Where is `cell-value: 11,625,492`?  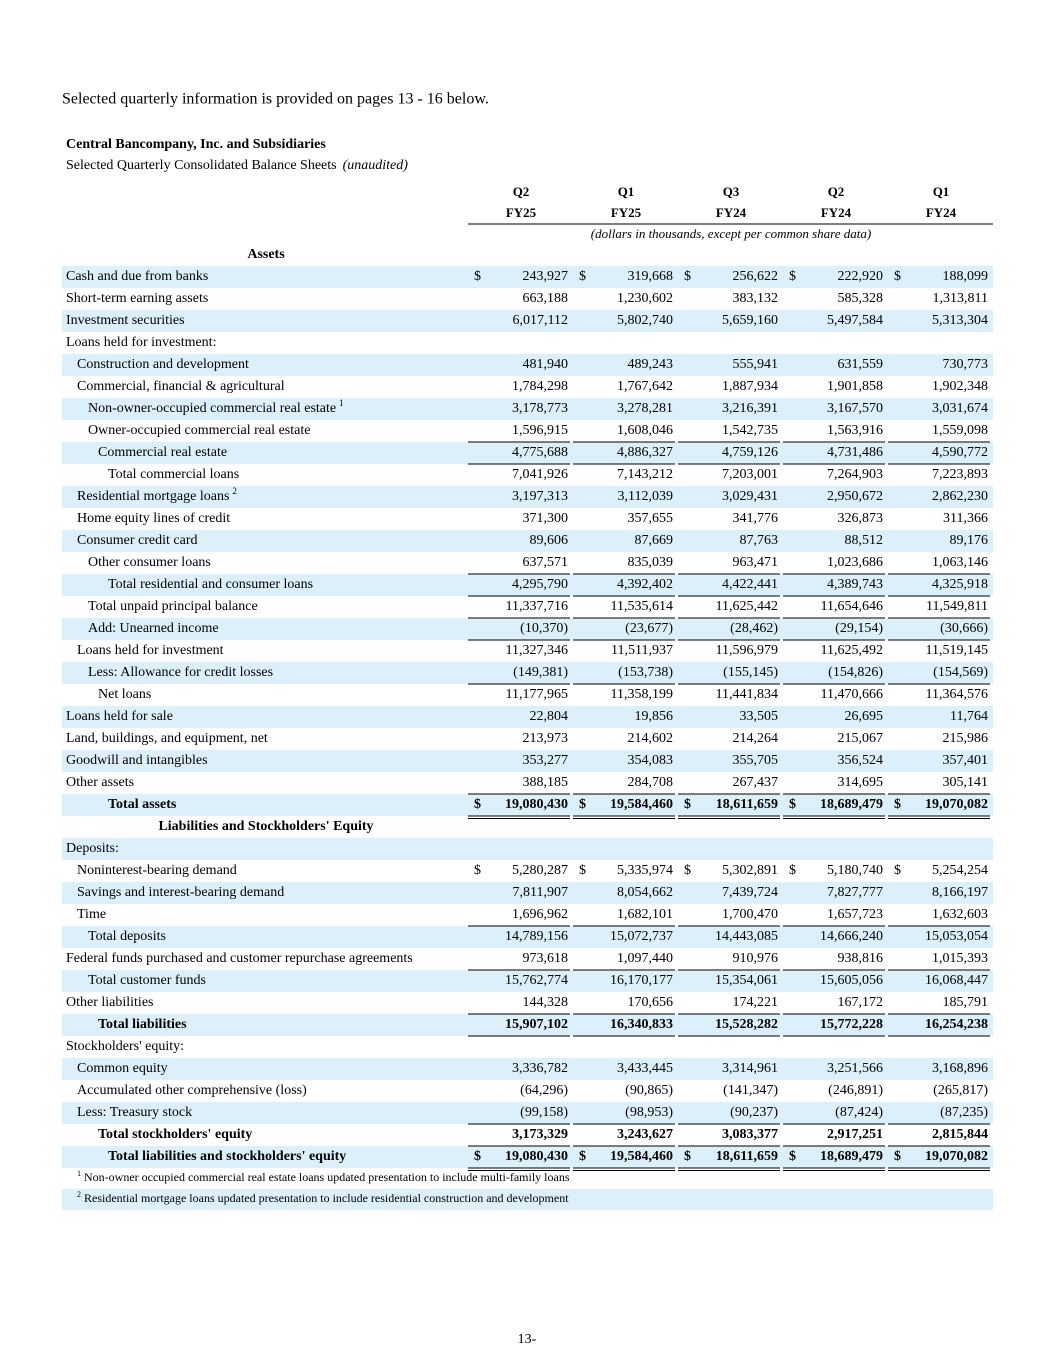 cell-value: 11,625,492 is located at coordinates (852, 650).